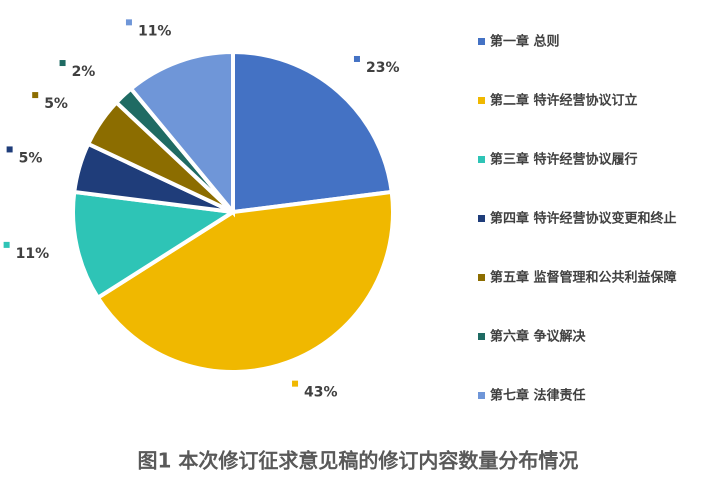 This screenshot has width=717, height=500. Describe the element at coordinates (321, 393) in the screenshot. I see `data-label: 43%` at that location.